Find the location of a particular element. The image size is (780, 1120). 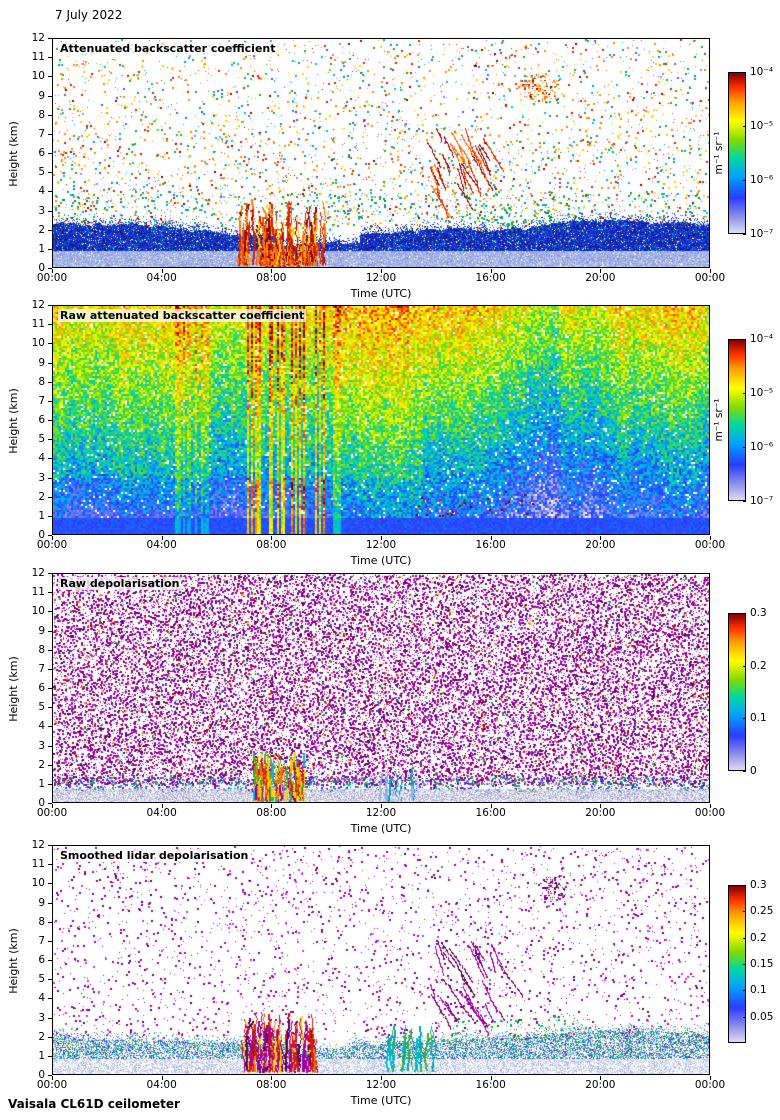

x-tick-label: 16:00 is located at coordinates (490, 813).